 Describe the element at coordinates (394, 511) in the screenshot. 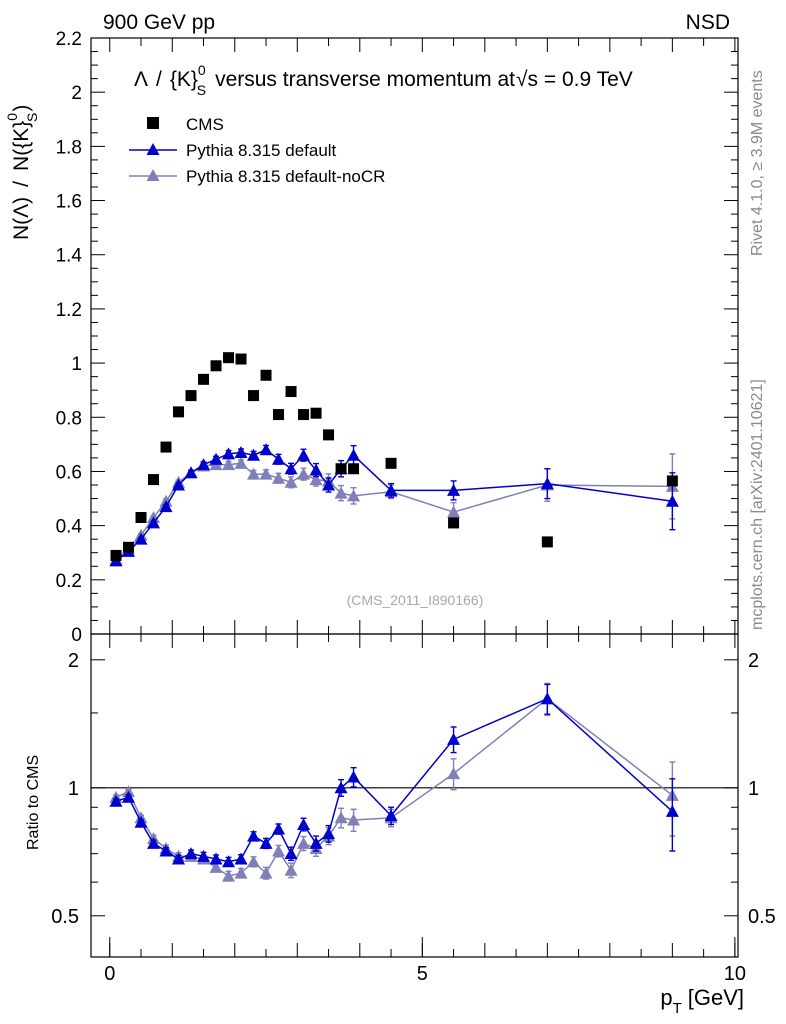

I see `series-line-nocr` at that location.